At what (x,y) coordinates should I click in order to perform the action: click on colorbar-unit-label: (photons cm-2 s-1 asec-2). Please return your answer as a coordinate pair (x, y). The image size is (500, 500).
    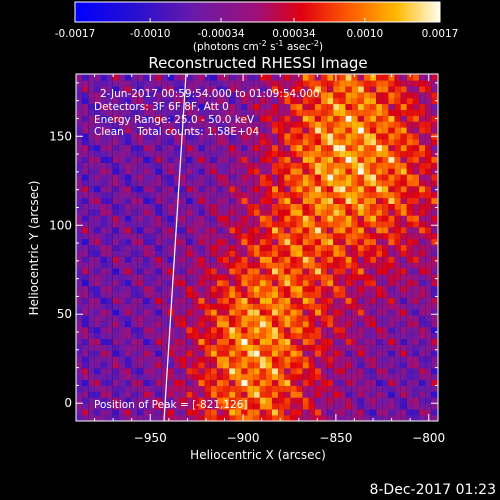
    Looking at the image, I should click on (258, 46).